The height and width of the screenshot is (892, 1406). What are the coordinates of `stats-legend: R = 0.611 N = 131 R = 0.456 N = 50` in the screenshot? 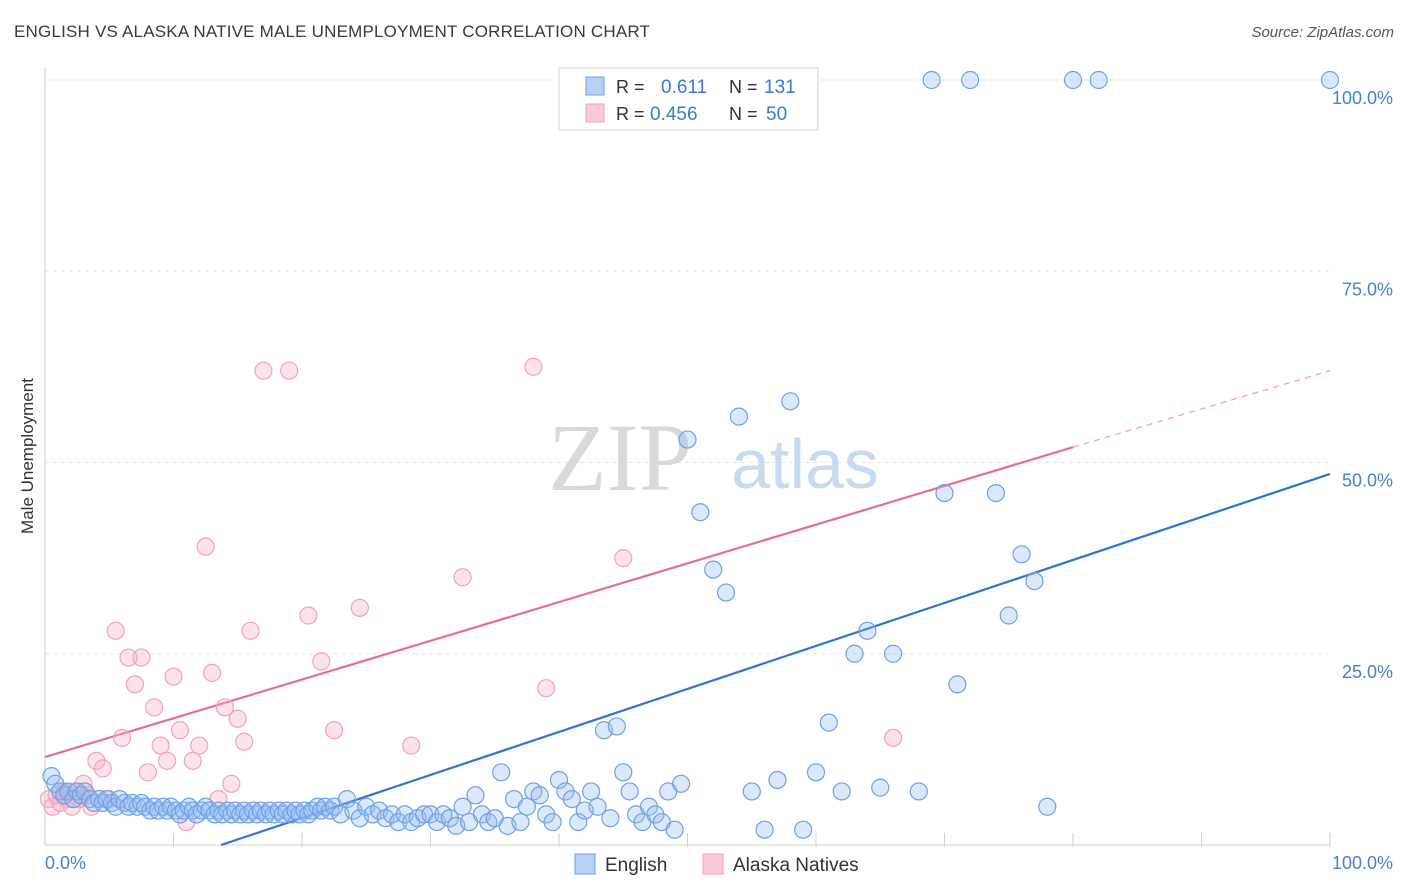 It's located at (688, 99).